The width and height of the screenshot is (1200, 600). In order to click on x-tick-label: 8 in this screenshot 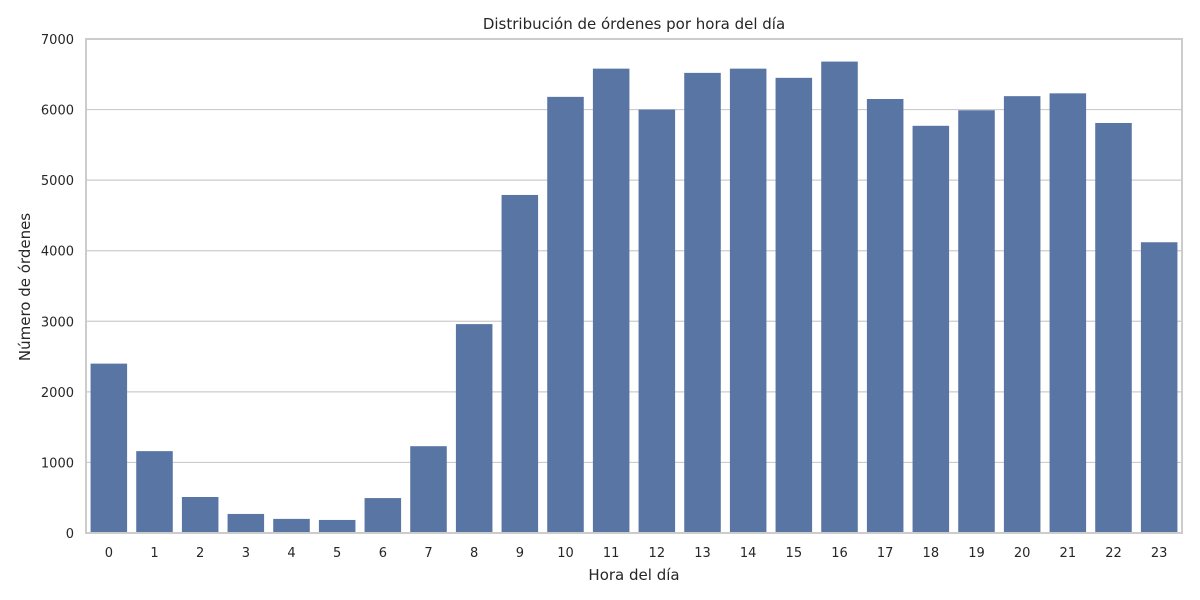, I will do `click(474, 553)`.